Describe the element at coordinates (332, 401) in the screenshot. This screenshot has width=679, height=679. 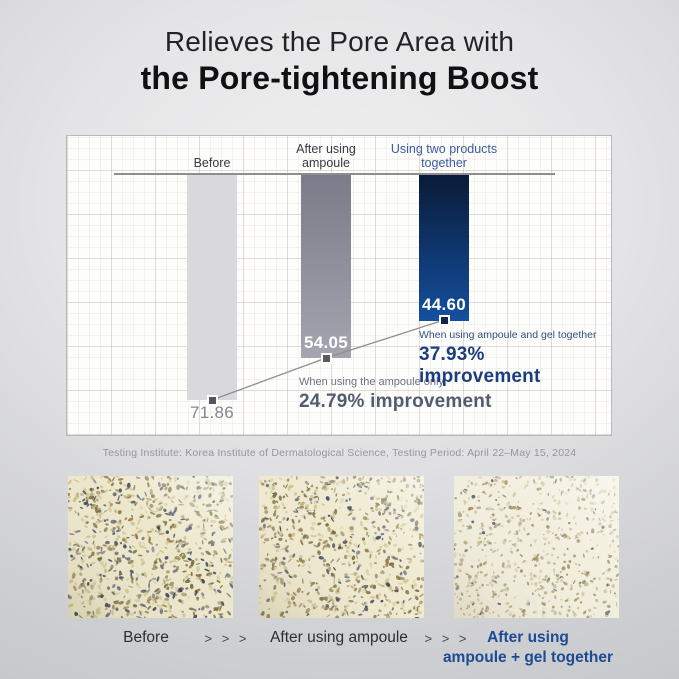
I see `improvement-pct-ampoule: 24.79%` at that location.